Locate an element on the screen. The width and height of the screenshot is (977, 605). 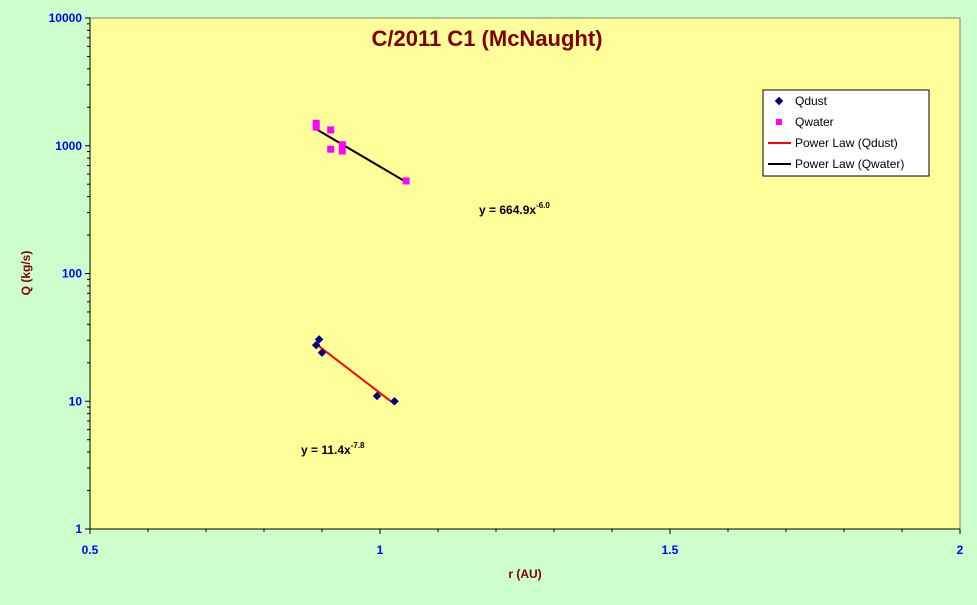
equation-qwater-base: y = 664.9x is located at coordinates (507, 210).